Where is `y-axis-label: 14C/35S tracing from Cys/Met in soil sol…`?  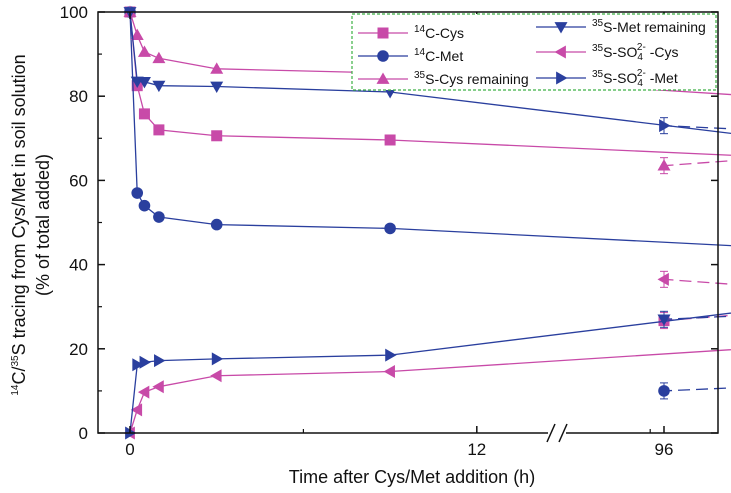
y-axis-label: 14C/35S tracing from Cys/Met in soil sol… is located at coordinates (19, 224).